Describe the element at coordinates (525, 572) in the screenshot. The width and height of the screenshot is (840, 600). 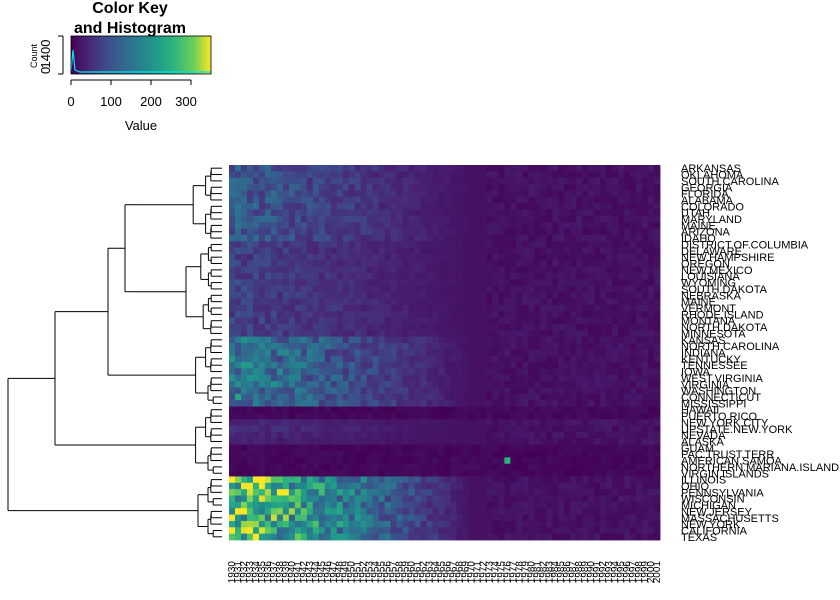
I see `column-label: 1979` at that location.